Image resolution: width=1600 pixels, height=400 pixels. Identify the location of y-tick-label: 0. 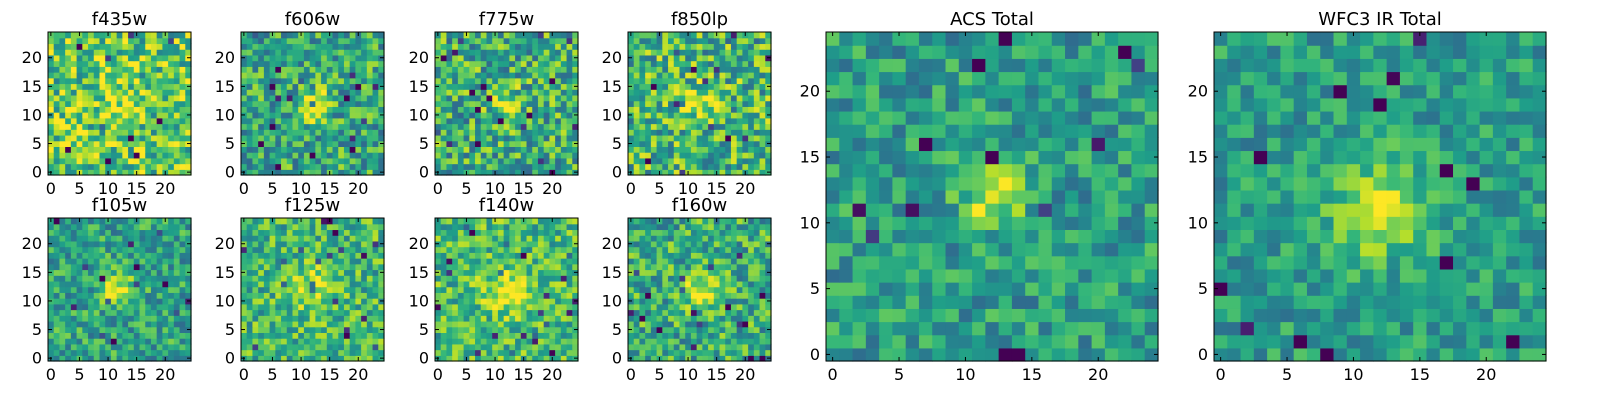
(230, 172).